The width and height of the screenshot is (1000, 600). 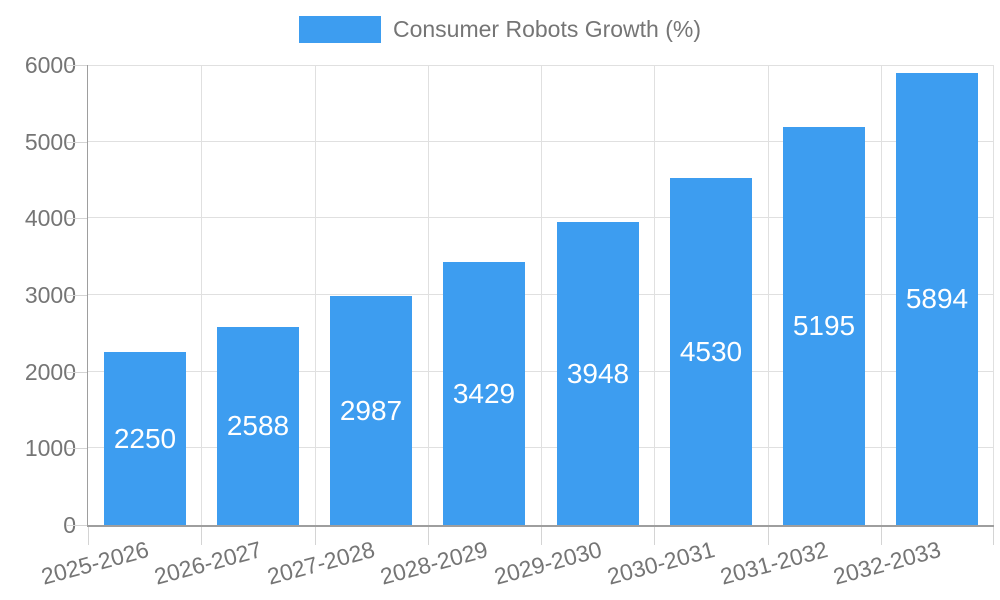 I want to click on y-axis-label: 5000, so click(x=50, y=142).